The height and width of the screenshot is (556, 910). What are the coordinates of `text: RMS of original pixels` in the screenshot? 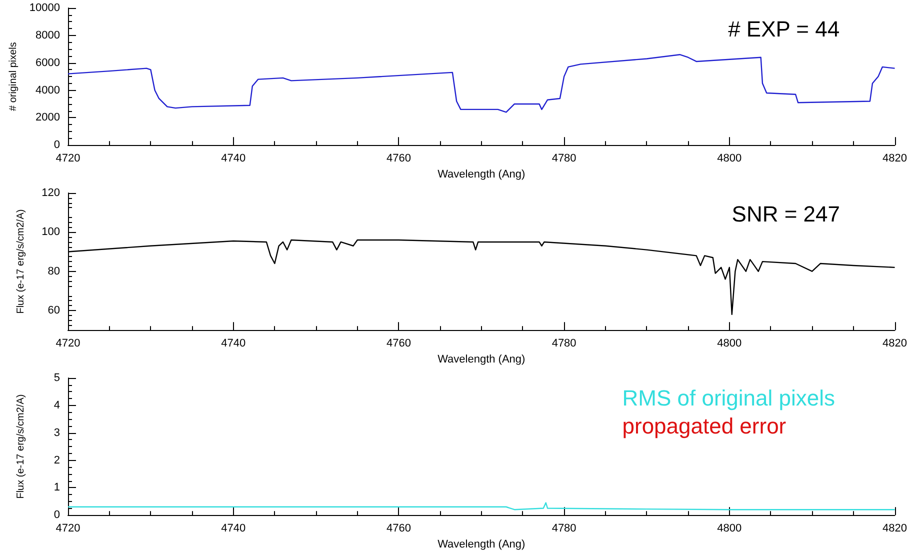 It's located at (728, 398).